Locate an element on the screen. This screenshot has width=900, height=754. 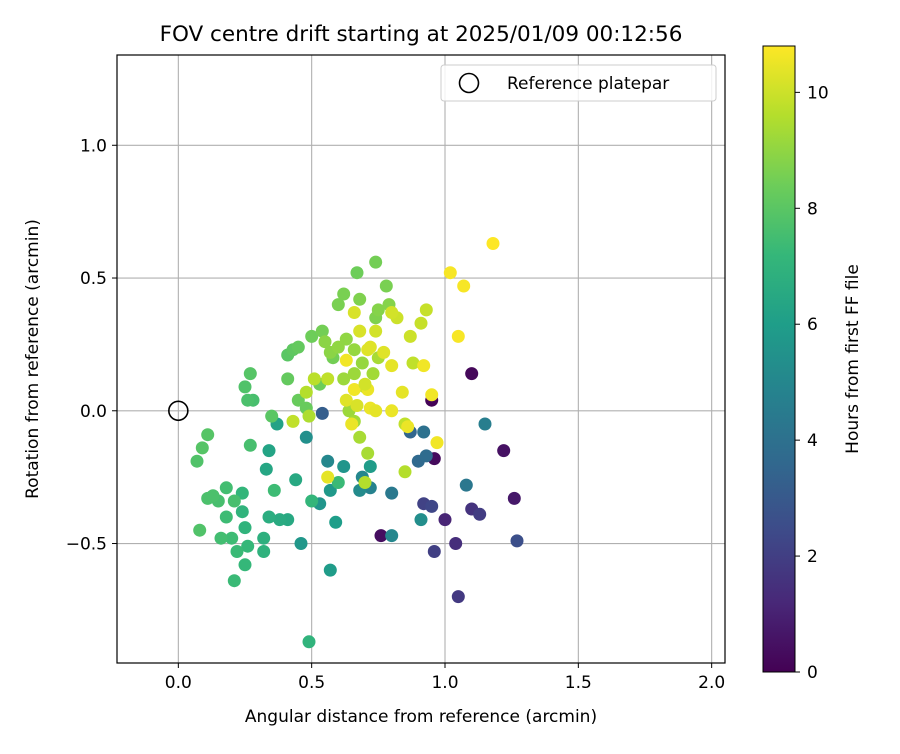
legend-label: Reference platepar is located at coordinates (588, 84).